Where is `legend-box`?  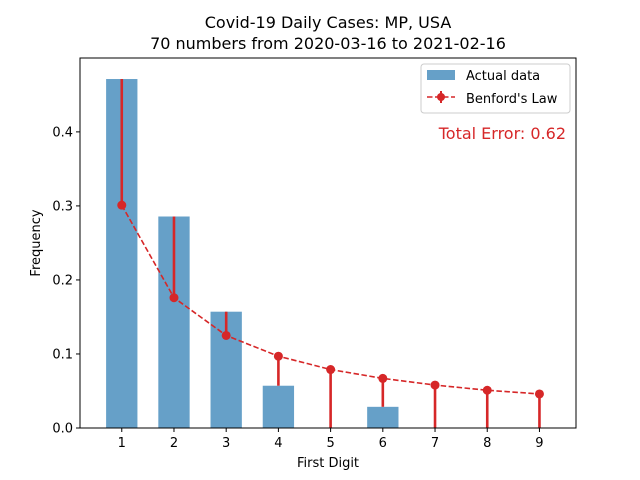 legend-box is located at coordinates (495, 88).